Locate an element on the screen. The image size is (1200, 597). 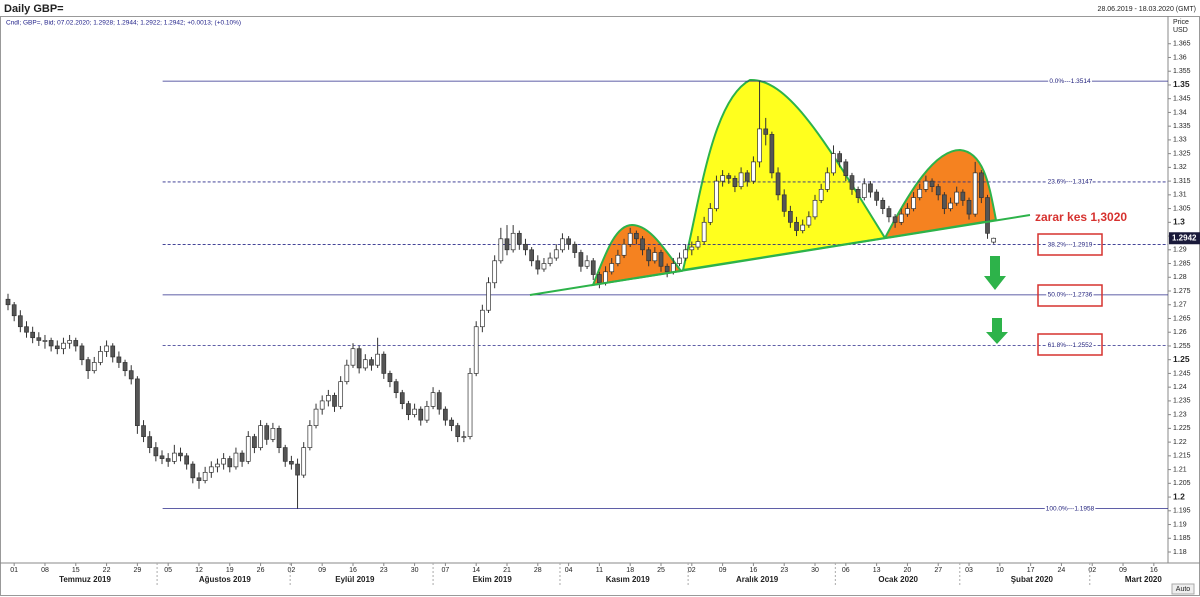
y-tick-label: 1.285 is located at coordinates (1182, 263).